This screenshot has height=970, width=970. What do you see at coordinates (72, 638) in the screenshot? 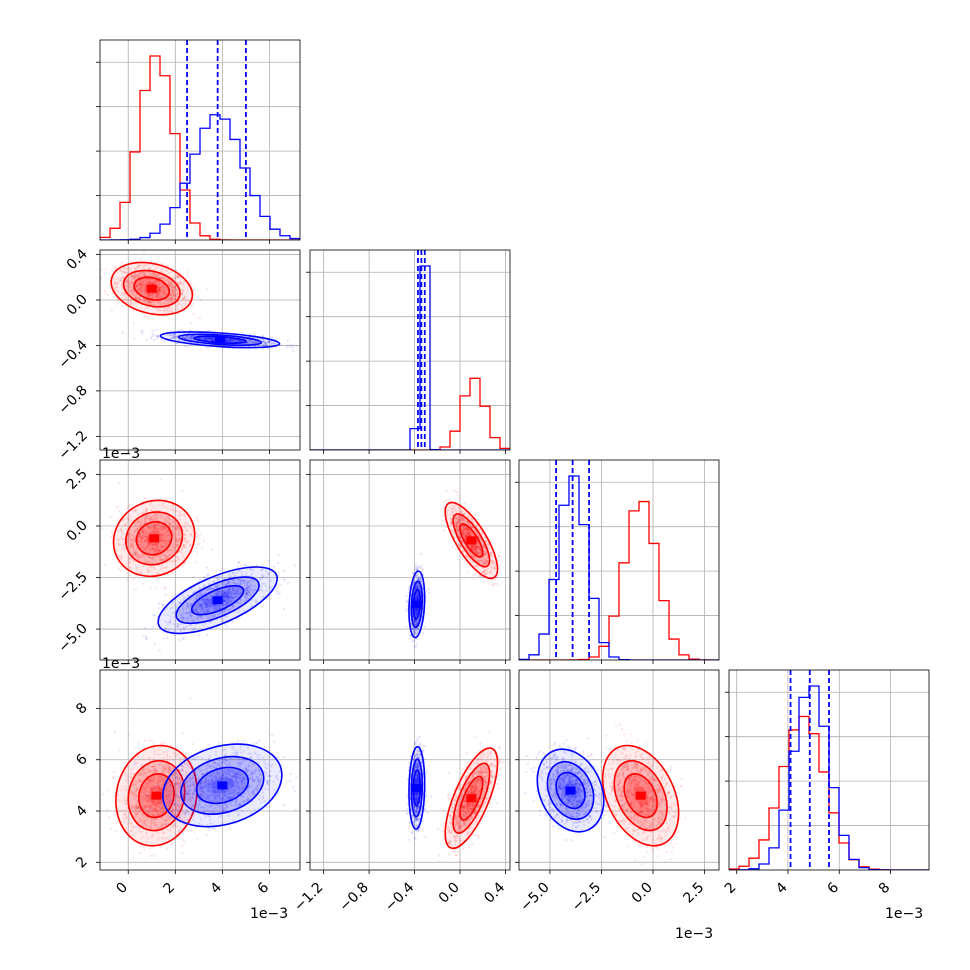
I see `y-tick-label: −5.0` at bounding box center [72, 638].